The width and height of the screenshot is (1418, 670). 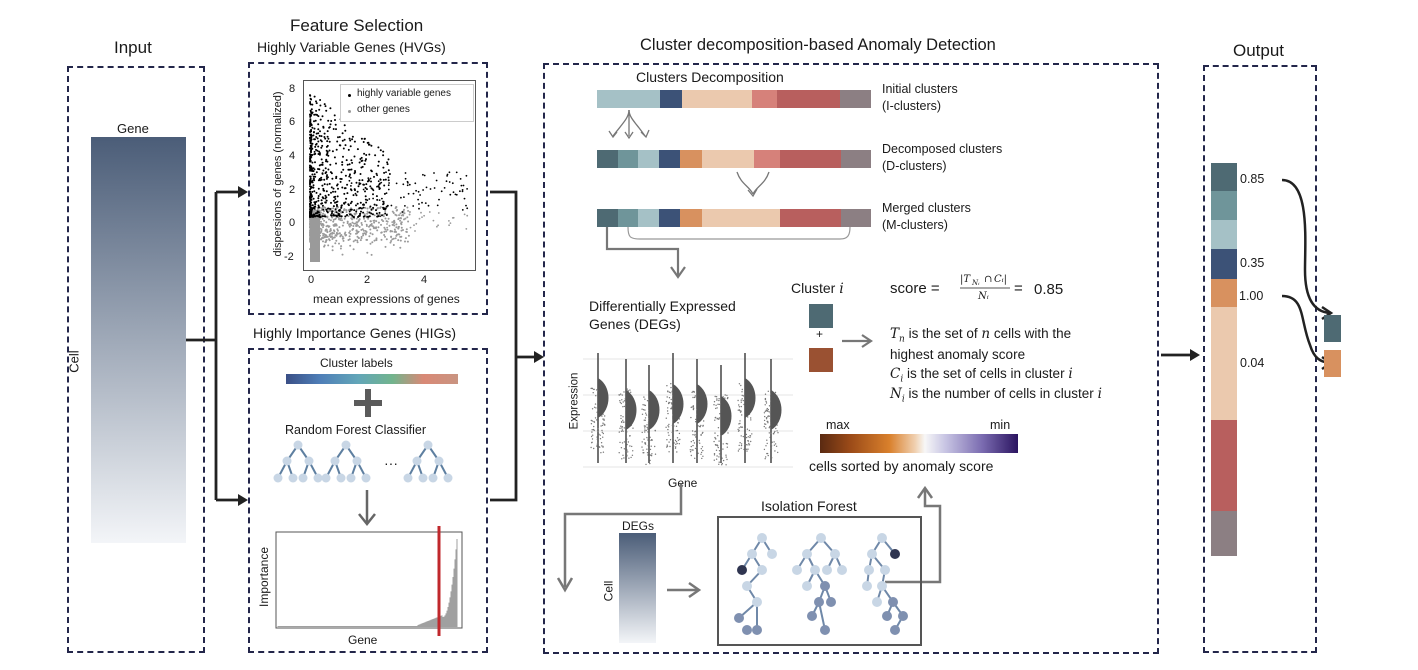 What do you see at coordinates (372, 379) in the screenshot?
I see `cluster-labels-bar` at bounding box center [372, 379].